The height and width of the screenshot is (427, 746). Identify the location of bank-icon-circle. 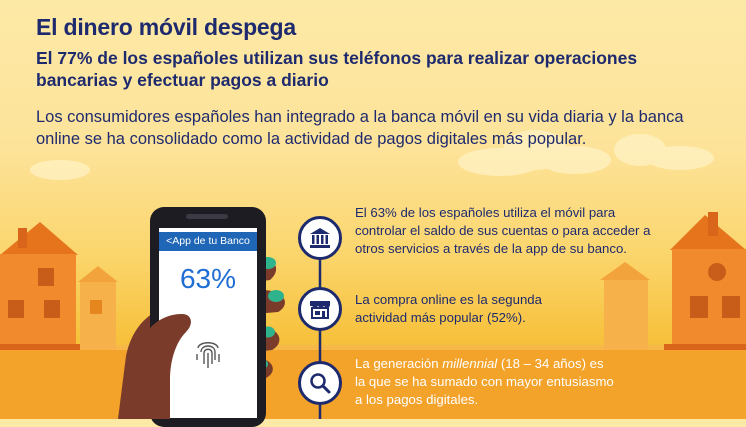
(320, 238).